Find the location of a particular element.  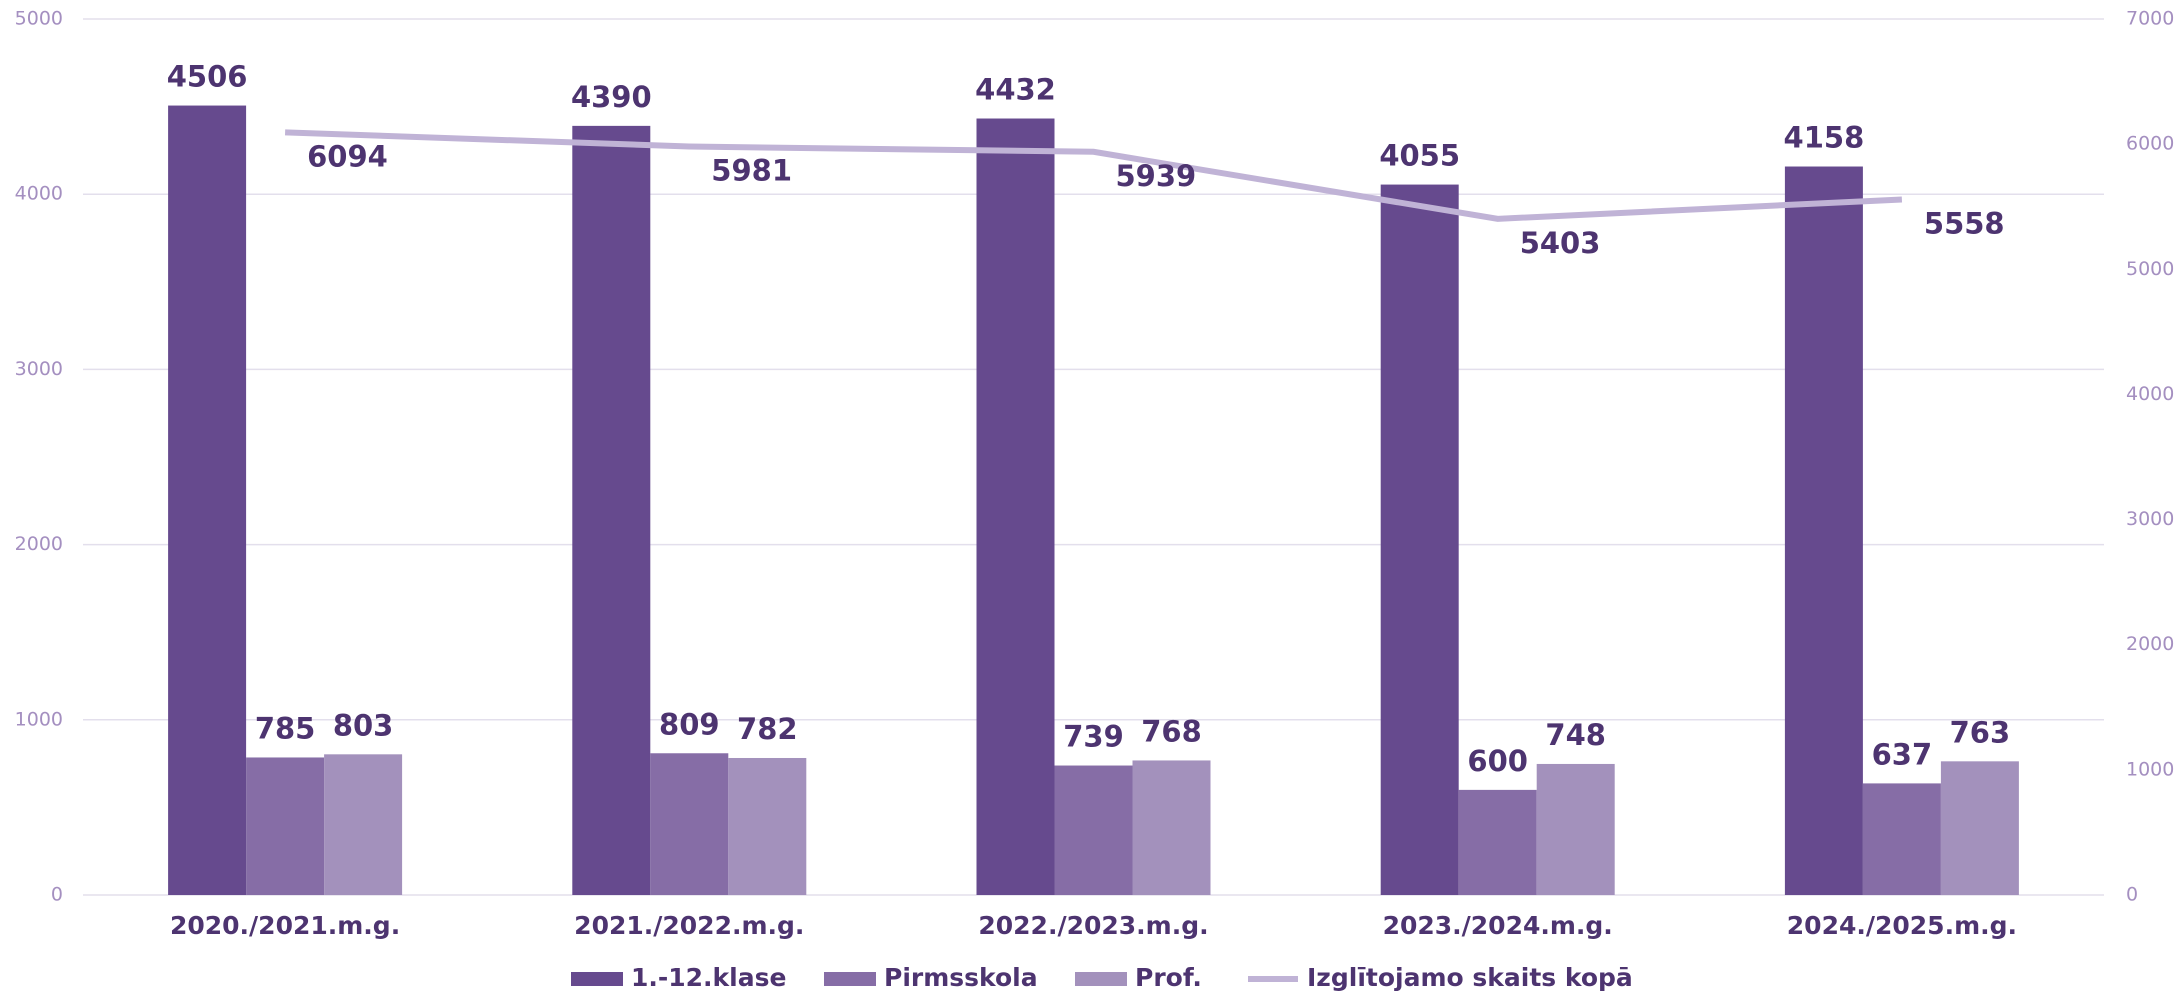

legend-label: Izglītojamo skaits kopā is located at coordinates (1470, 977).